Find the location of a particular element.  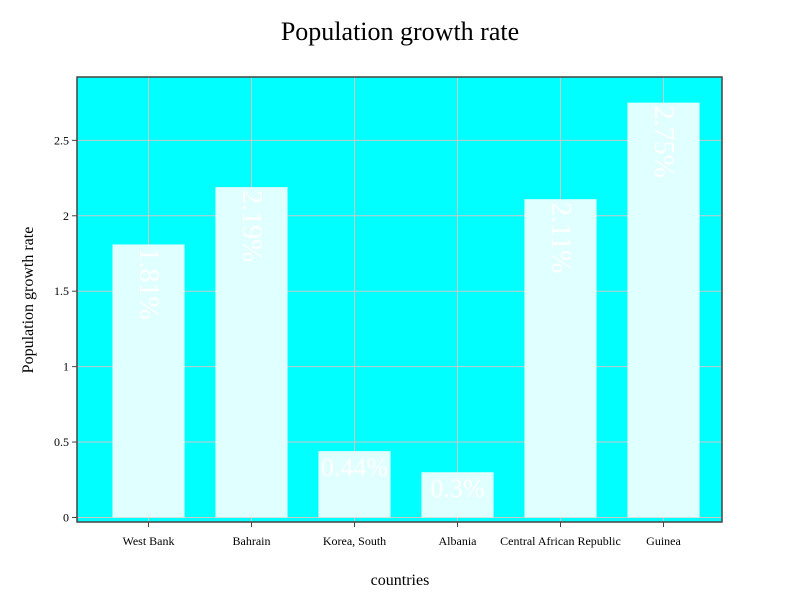

x-tick-label: West Bank is located at coordinates (148, 541).